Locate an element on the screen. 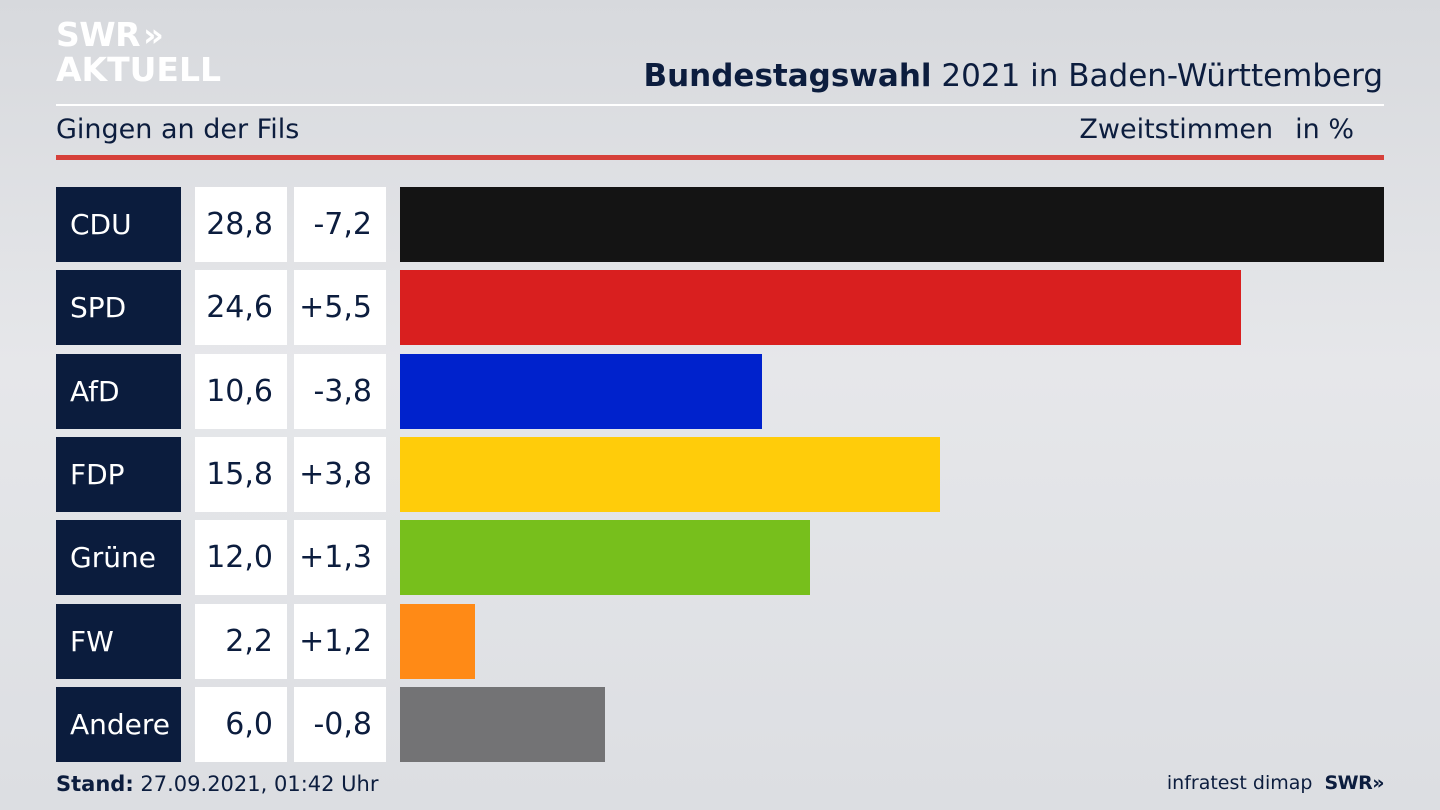 This screenshot has height=810, width=1440. change-value: -0,8 is located at coordinates (340, 724).